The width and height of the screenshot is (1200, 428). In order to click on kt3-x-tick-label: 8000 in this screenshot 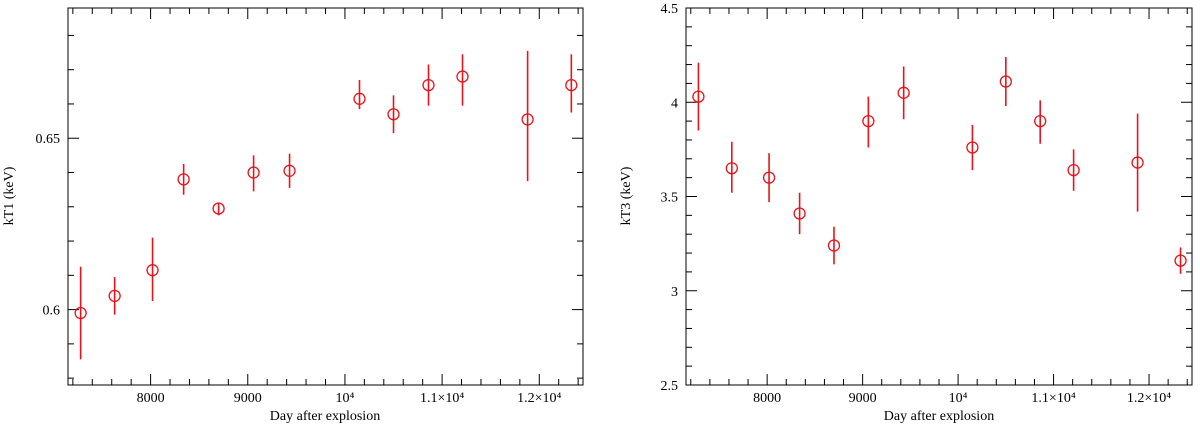, I will do `click(767, 398)`.